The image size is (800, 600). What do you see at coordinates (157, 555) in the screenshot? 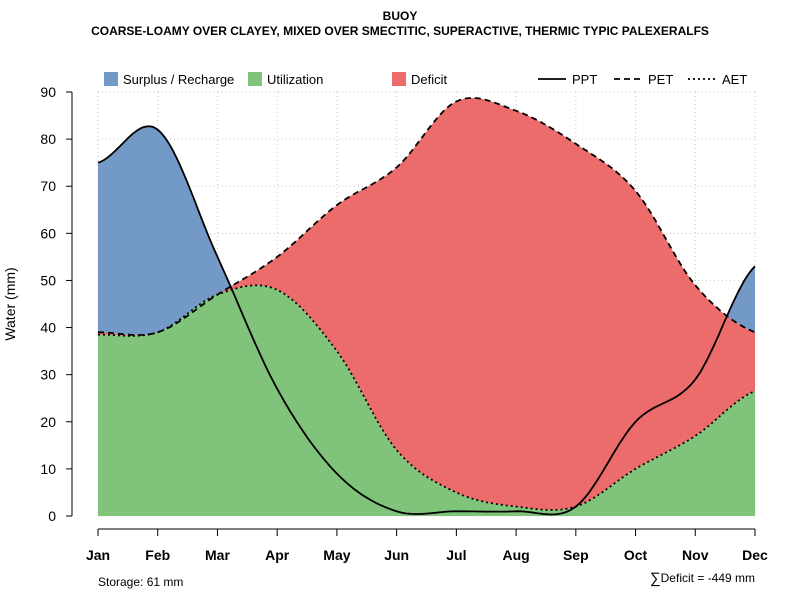
I see `x-tick-label: Feb` at bounding box center [157, 555].